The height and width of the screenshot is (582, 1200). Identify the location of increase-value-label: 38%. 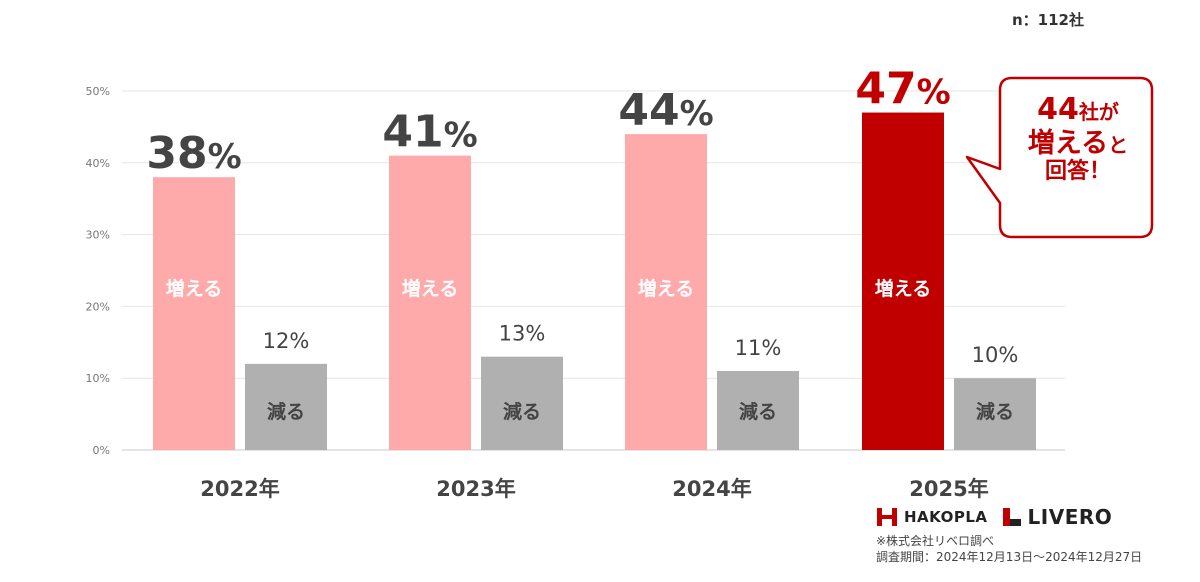
(193, 153).